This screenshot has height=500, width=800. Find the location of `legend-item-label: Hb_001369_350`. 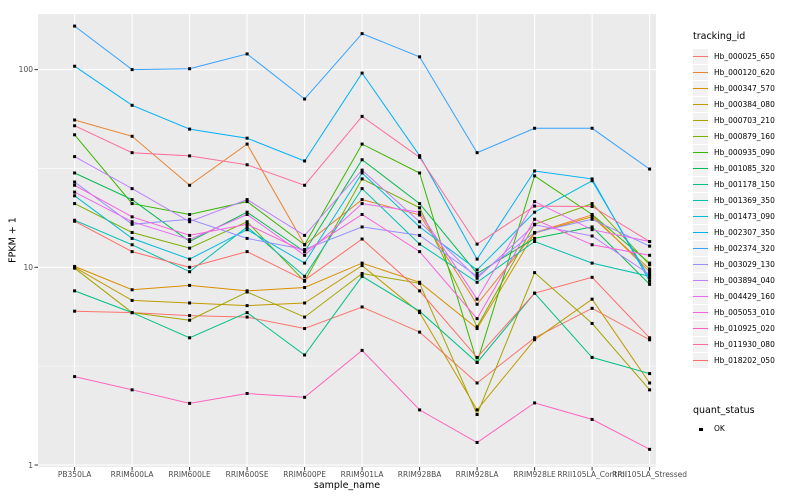

legend-item-label: Hb_001369_350 is located at coordinates (744, 200).